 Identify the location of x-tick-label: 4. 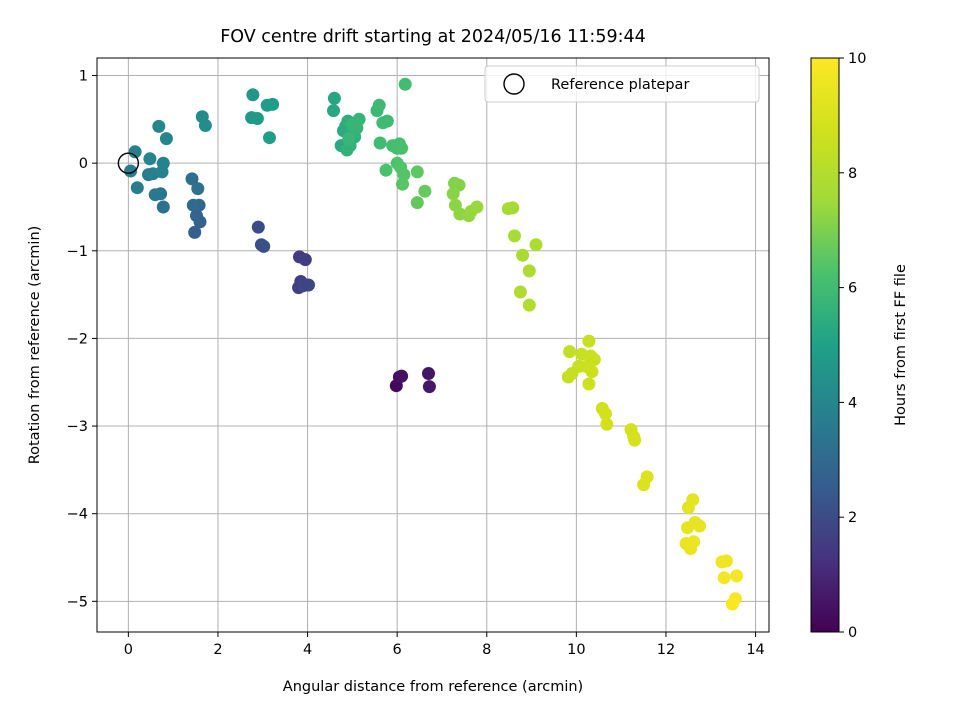
(307, 650).